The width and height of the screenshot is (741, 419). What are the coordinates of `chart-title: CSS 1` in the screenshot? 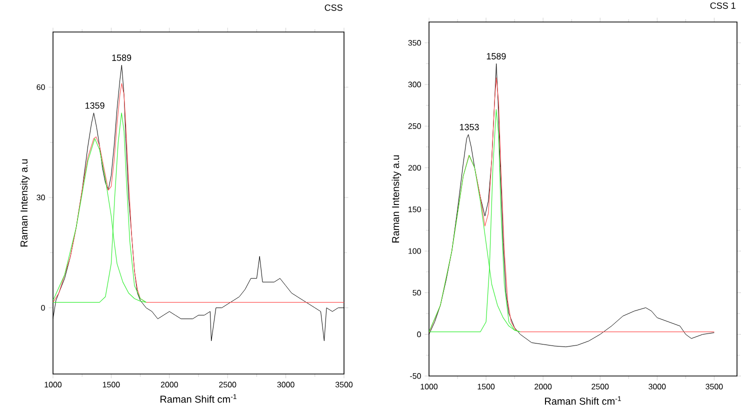 It's located at (723, 5).